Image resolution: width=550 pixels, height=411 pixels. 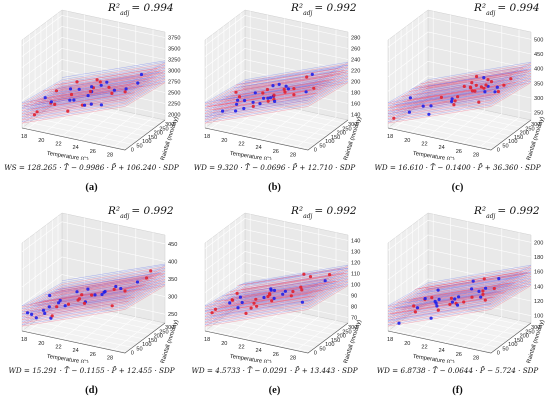 What do you see at coordinates (132, 151) in the screenshot?
I see `y-tick-label: 0` at bounding box center [132, 151].